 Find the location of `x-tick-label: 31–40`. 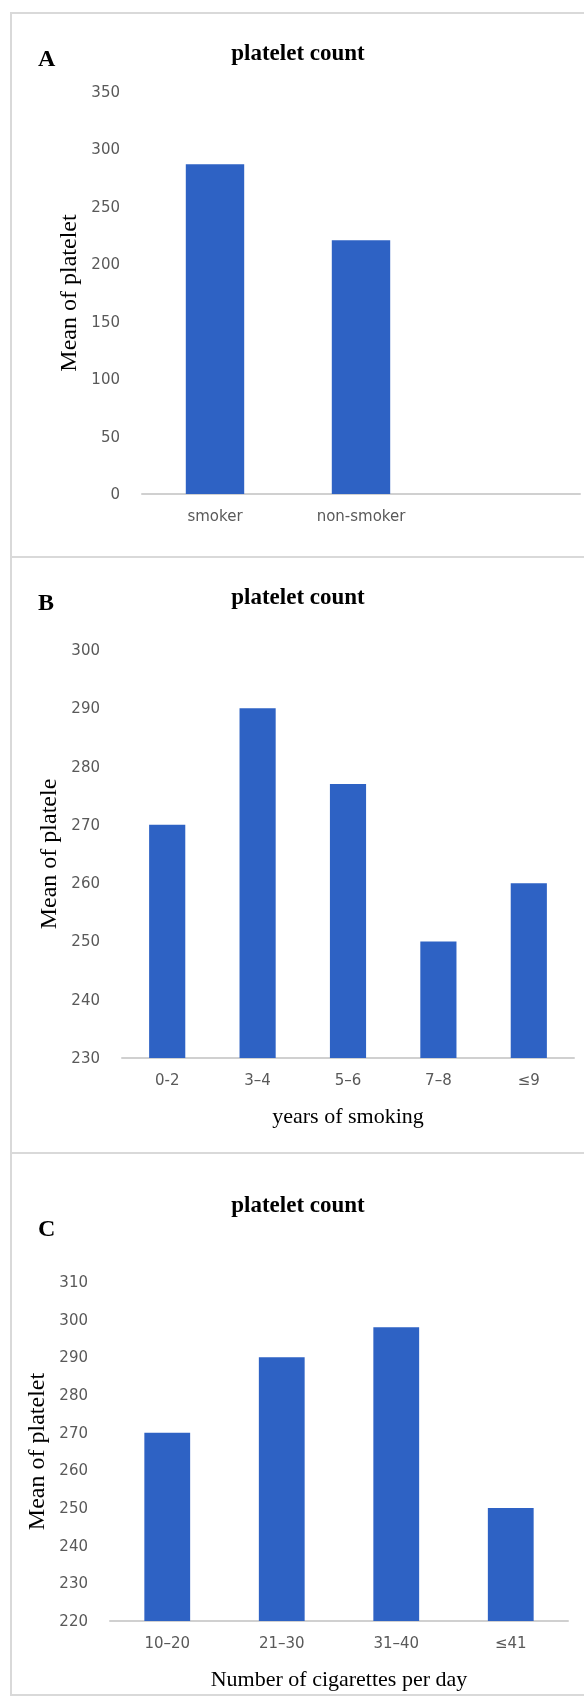

x-tick-label: 31–40 is located at coordinates (396, 1642).